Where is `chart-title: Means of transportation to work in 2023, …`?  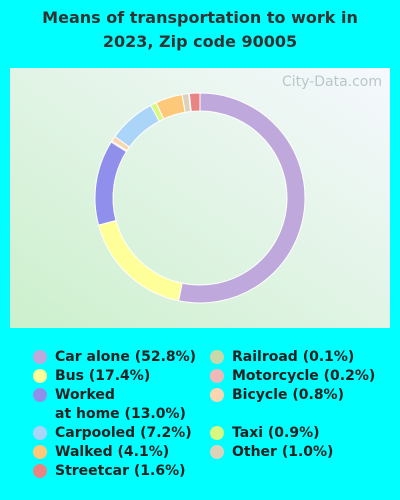
chart-title: Means of transportation to work in 2023, … is located at coordinates (200, 29).